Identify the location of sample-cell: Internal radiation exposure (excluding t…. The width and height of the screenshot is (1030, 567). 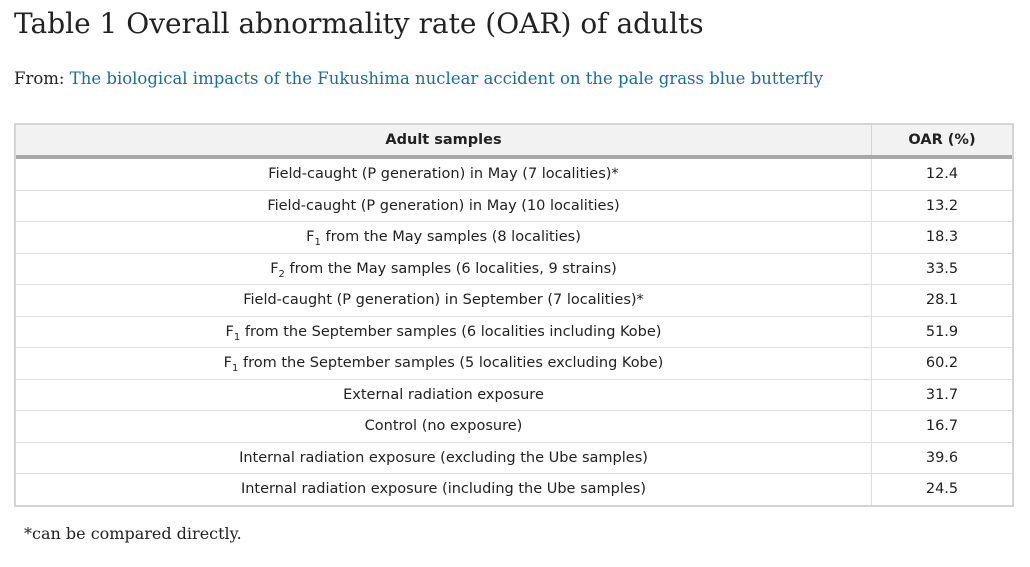
(444, 457).